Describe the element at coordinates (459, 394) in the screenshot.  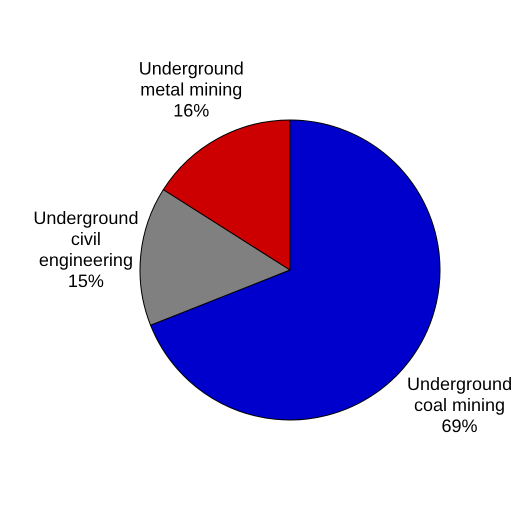
I see `slice-label: Underground coal mining` at that location.